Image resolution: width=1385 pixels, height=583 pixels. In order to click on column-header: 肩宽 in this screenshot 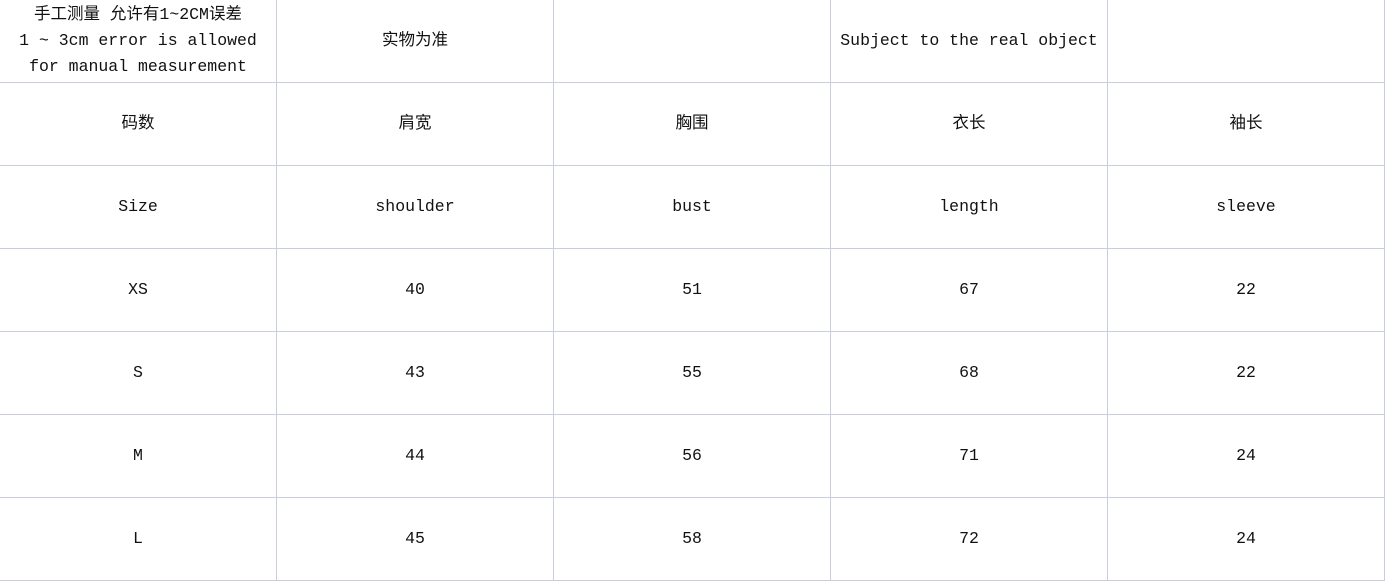, I will do `click(415, 124)`.